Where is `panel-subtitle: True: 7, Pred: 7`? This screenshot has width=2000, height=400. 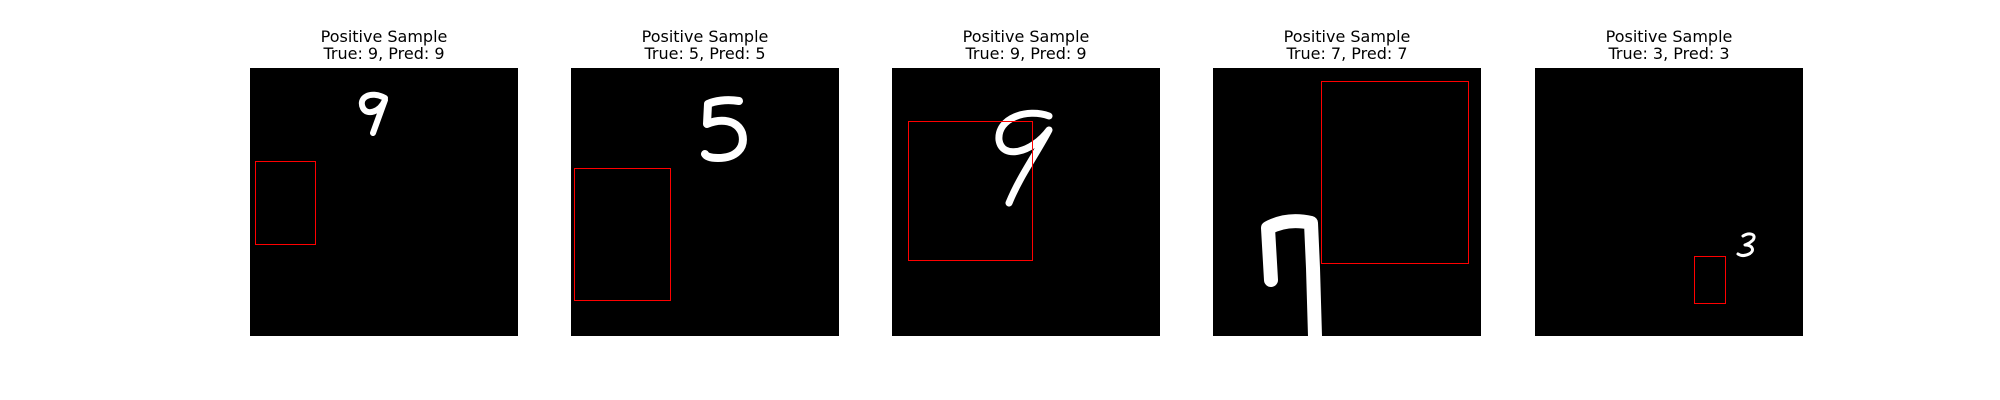 panel-subtitle: True: 7, Pred: 7 is located at coordinates (1347, 53).